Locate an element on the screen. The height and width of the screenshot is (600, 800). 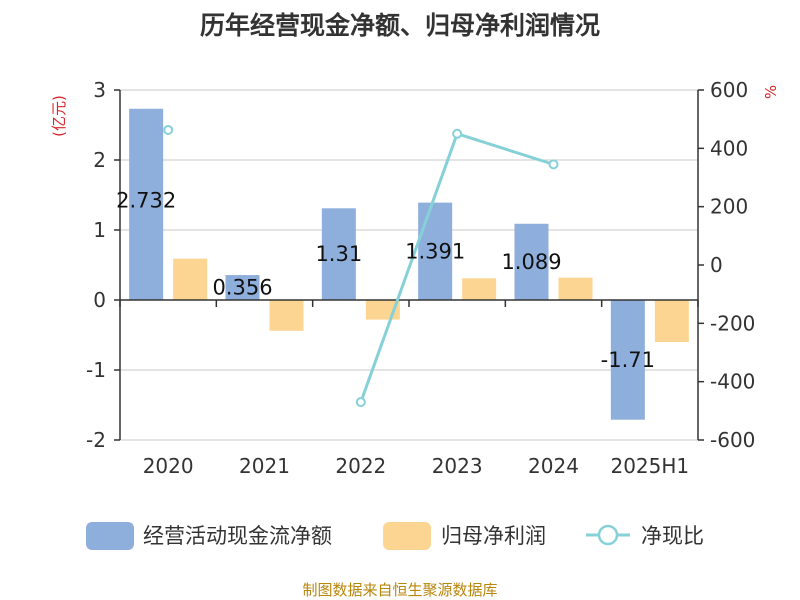
legend-item-profit: 归母净利润 is located at coordinates (464, 536).